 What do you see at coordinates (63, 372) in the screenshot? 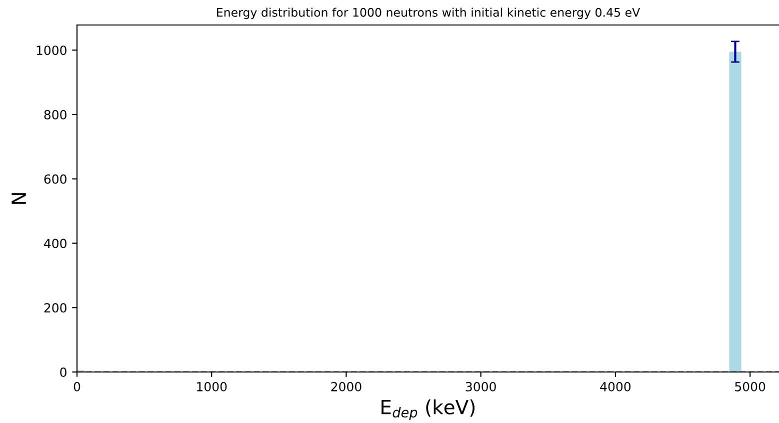
I see `y-tick-label: 0` at bounding box center [63, 372].